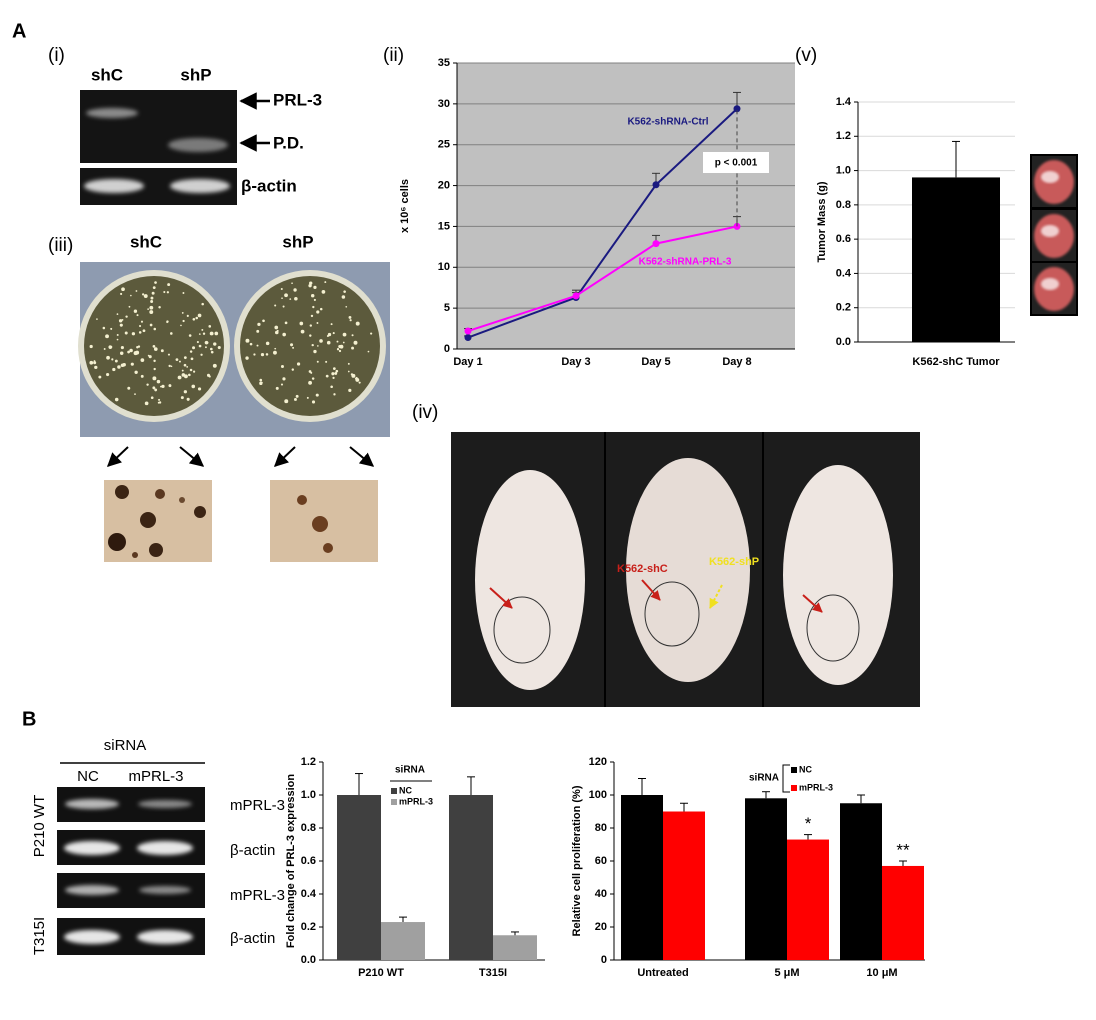 Image resolution: width=1096 pixels, height=1020 pixels. Describe the element at coordinates (309, 894) in the screenshot. I see `y-tick-label: 0.4` at that location.